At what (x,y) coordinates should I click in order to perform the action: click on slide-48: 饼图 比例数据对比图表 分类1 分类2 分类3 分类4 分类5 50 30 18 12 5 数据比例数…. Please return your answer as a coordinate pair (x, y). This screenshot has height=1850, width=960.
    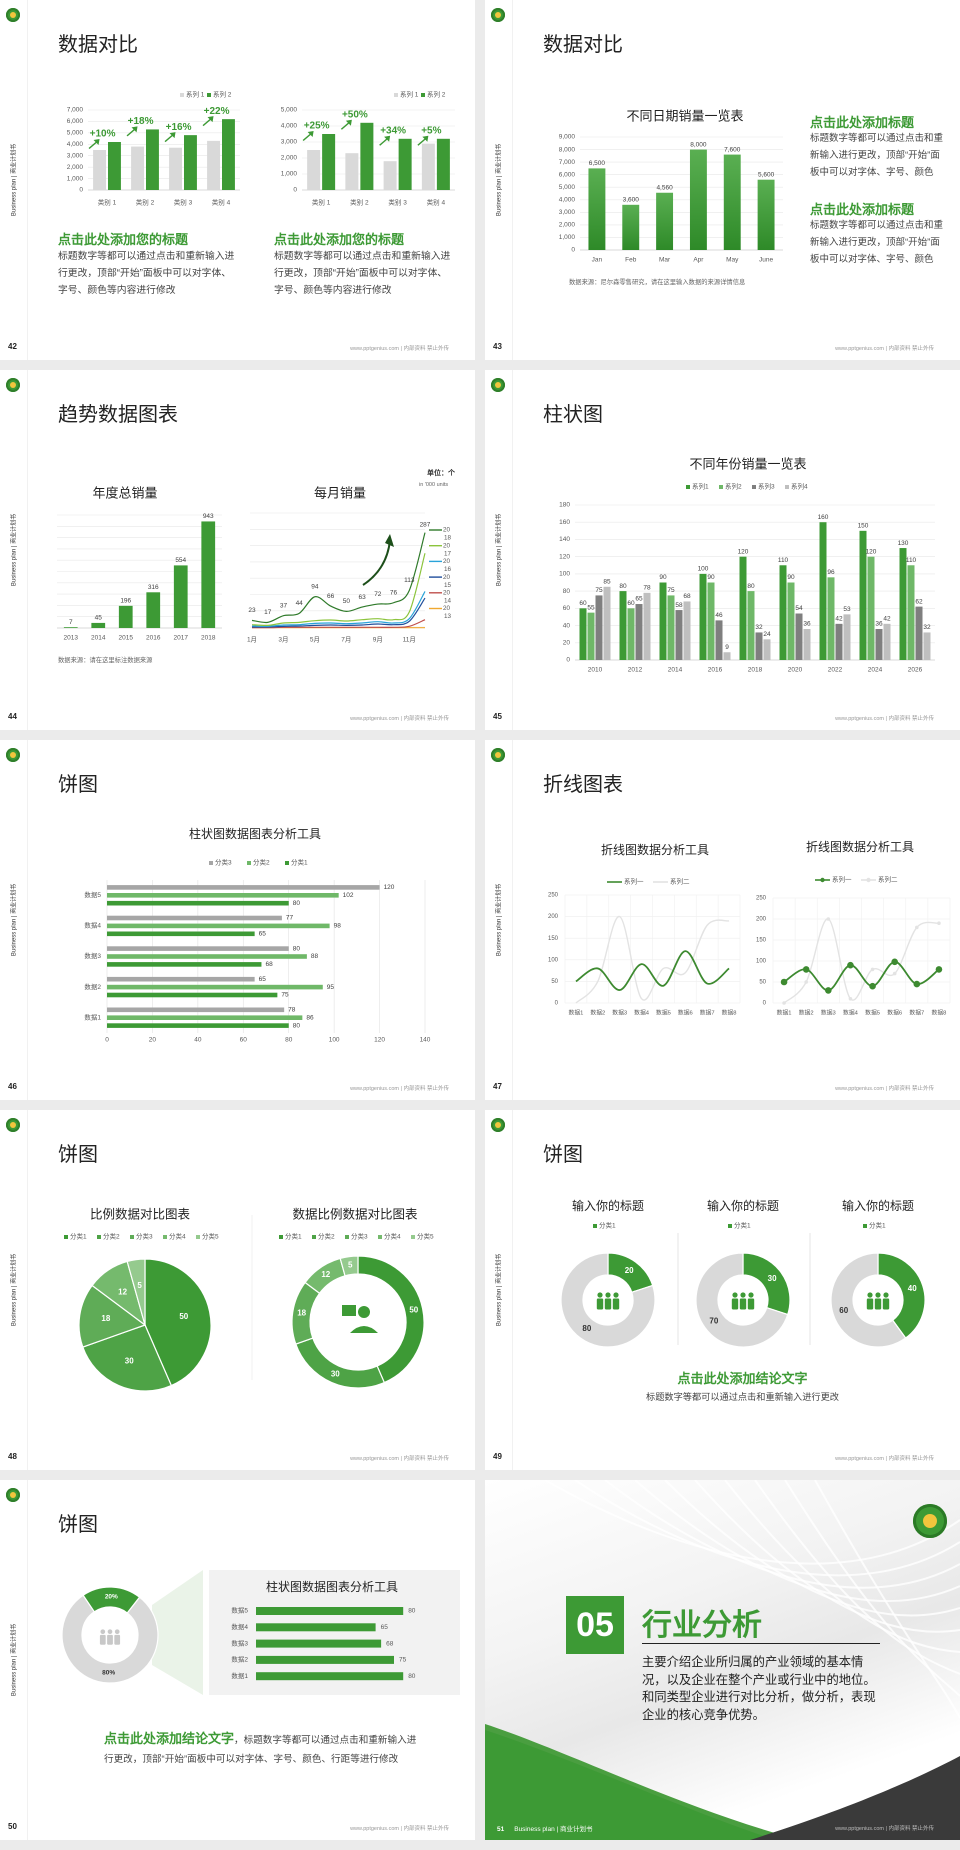
    Looking at the image, I should click on (237, 1290).